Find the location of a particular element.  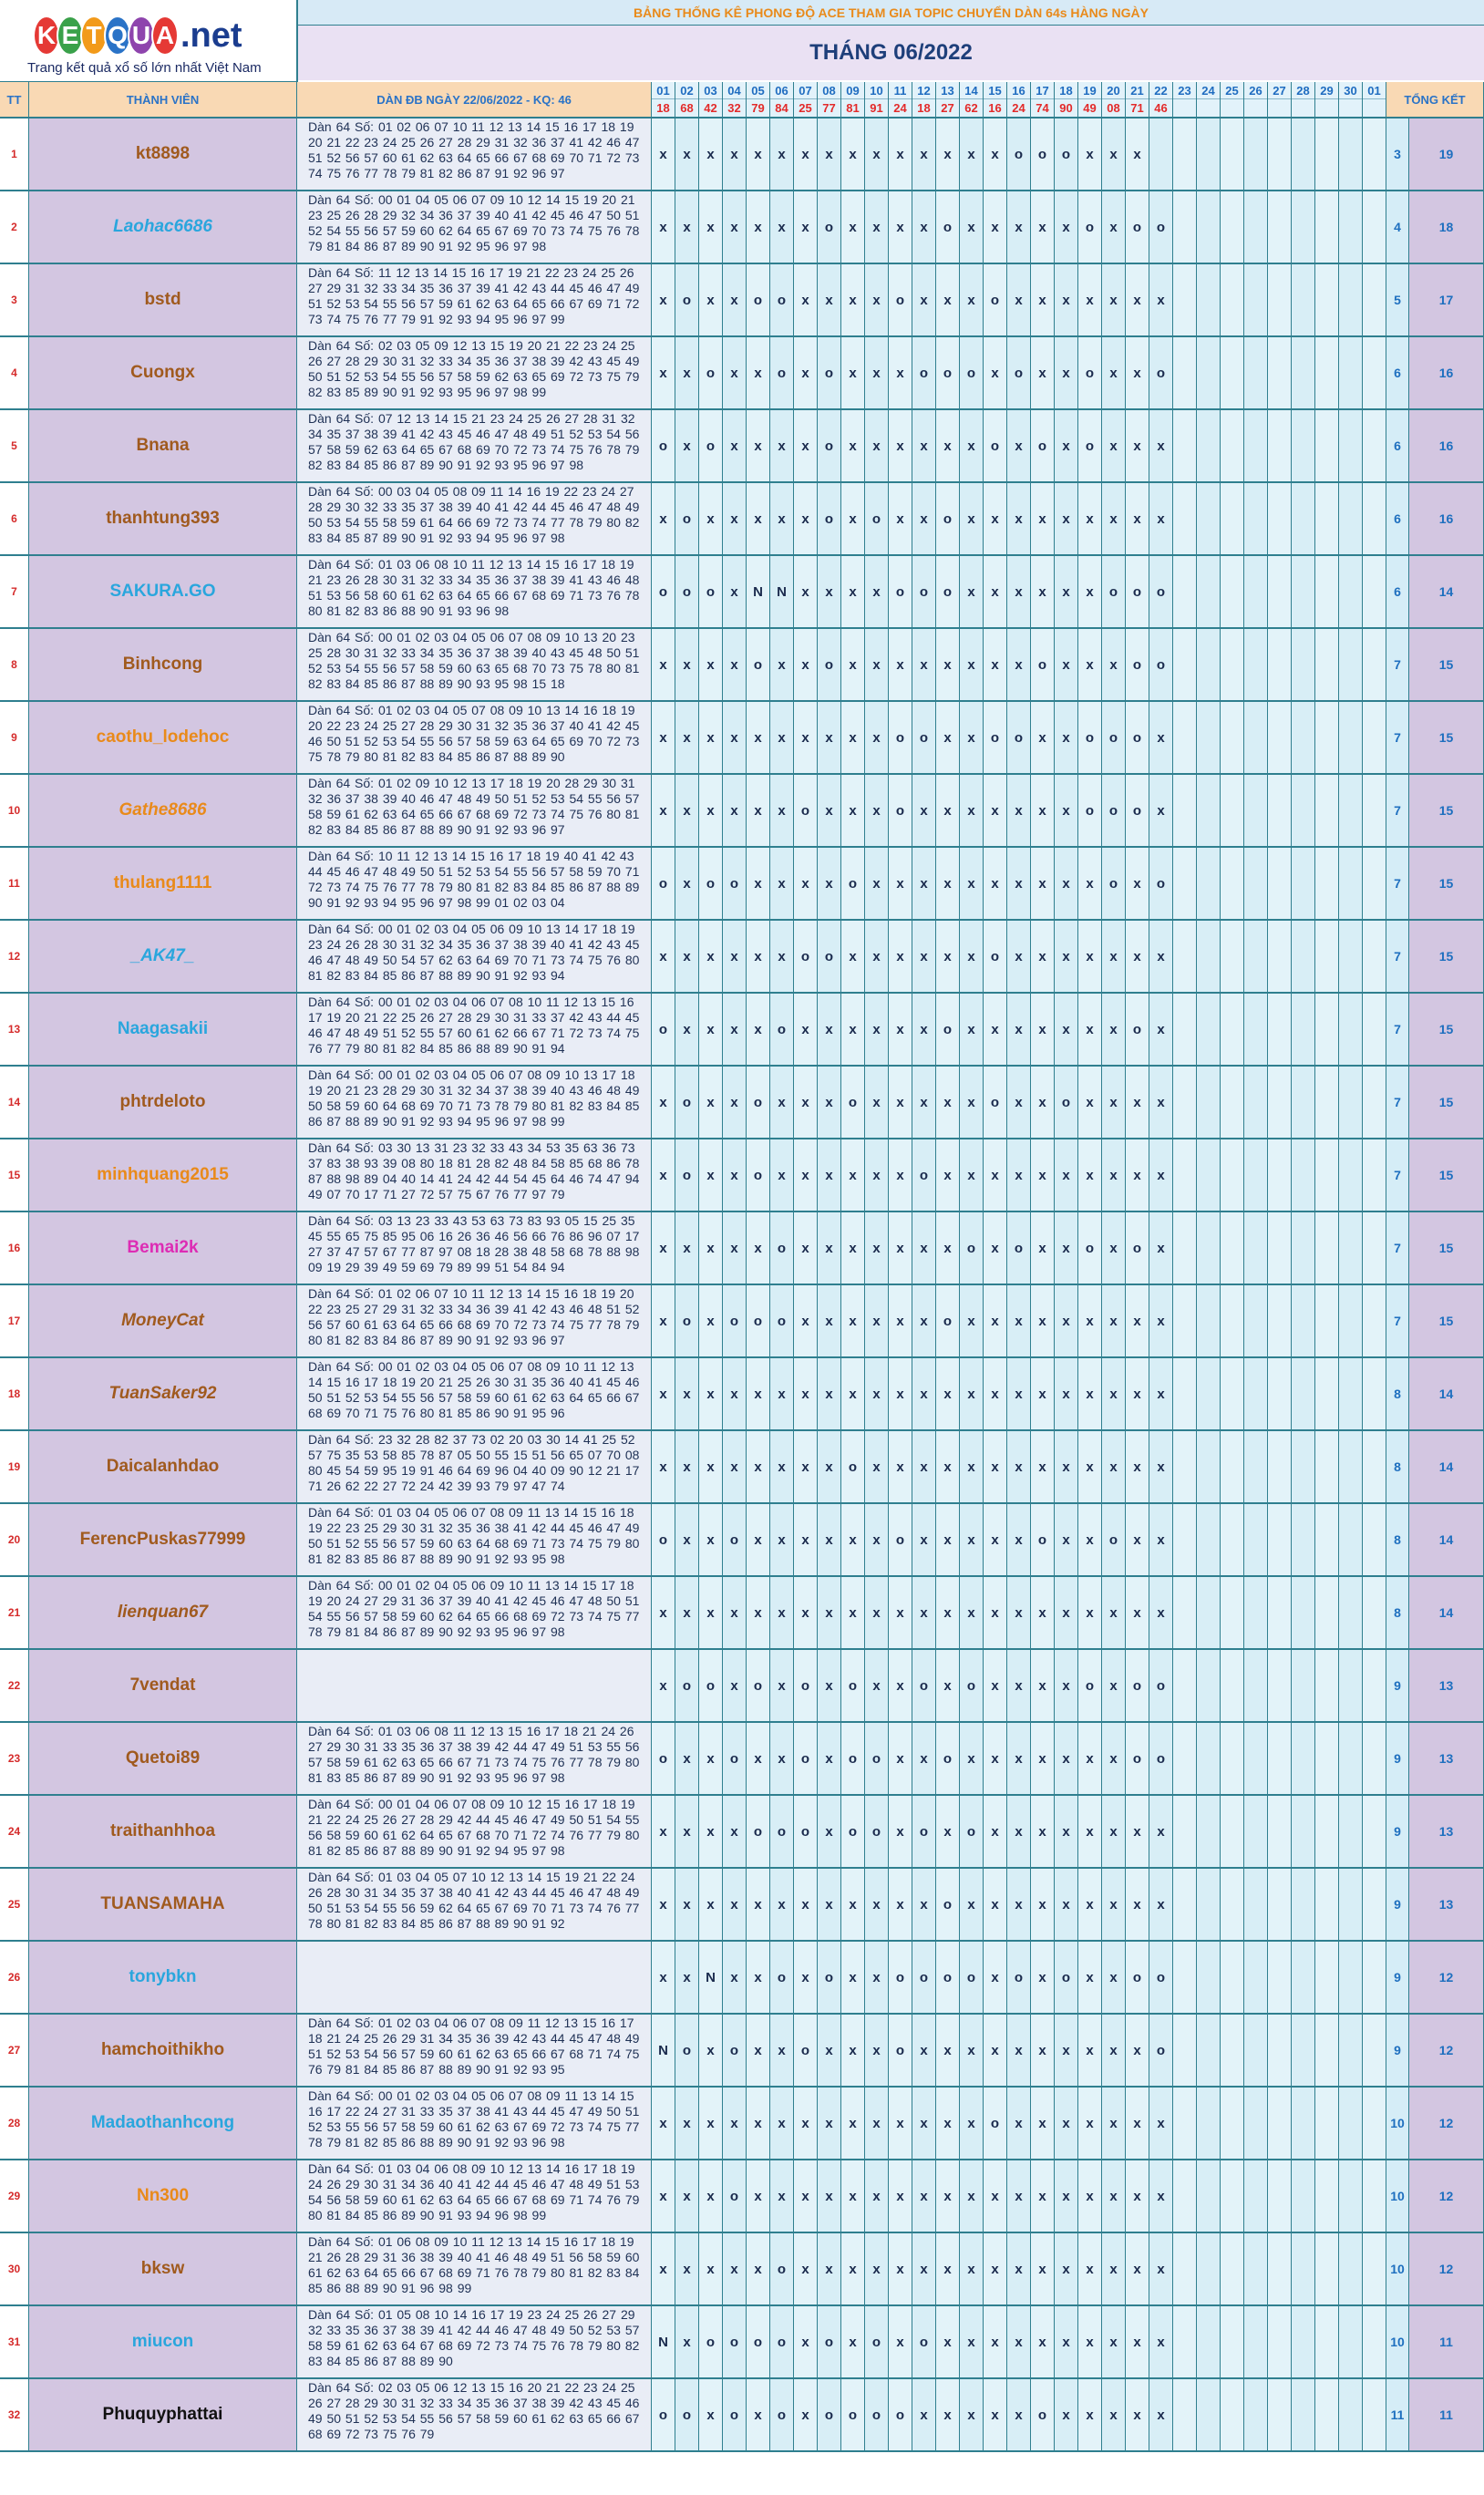

member-name: Binhcong is located at coordinates (163, 665).